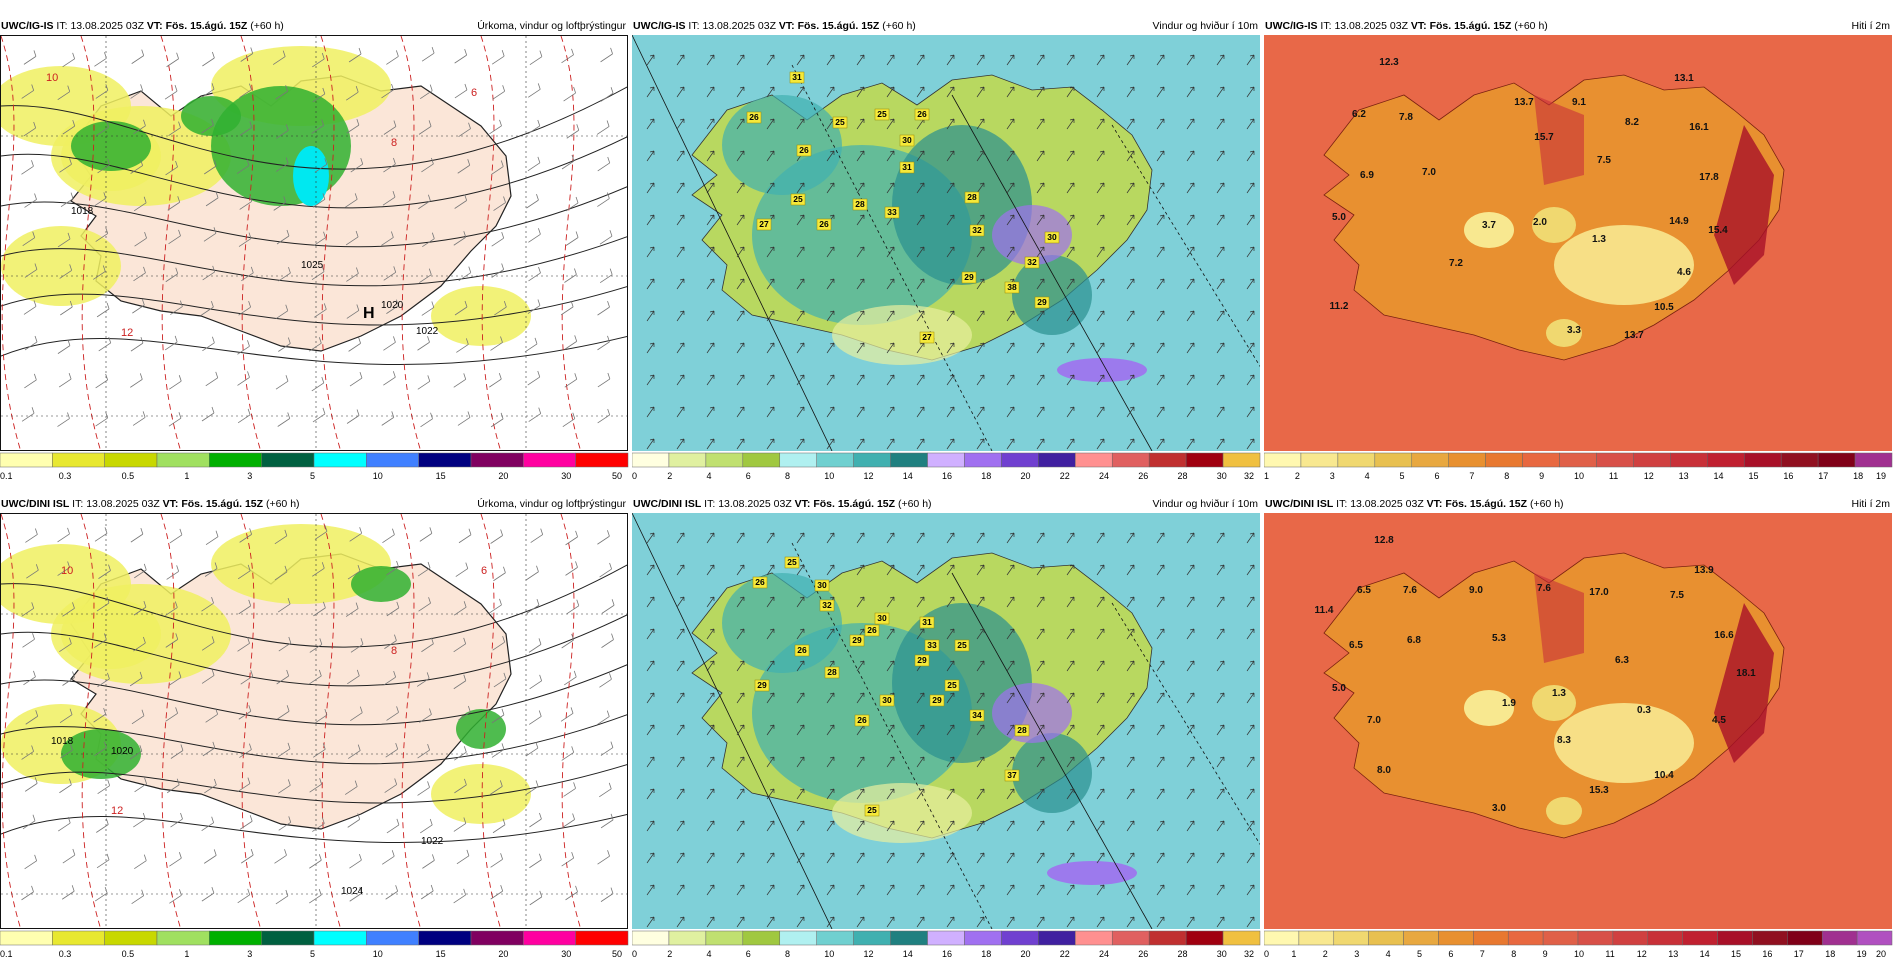 This screenshot has width=1900, height=966. Describe the element at coordinates (1205, 26) in the screenshot. I see `panel-subtitle: Vindur og hviður í 10m` at that location.